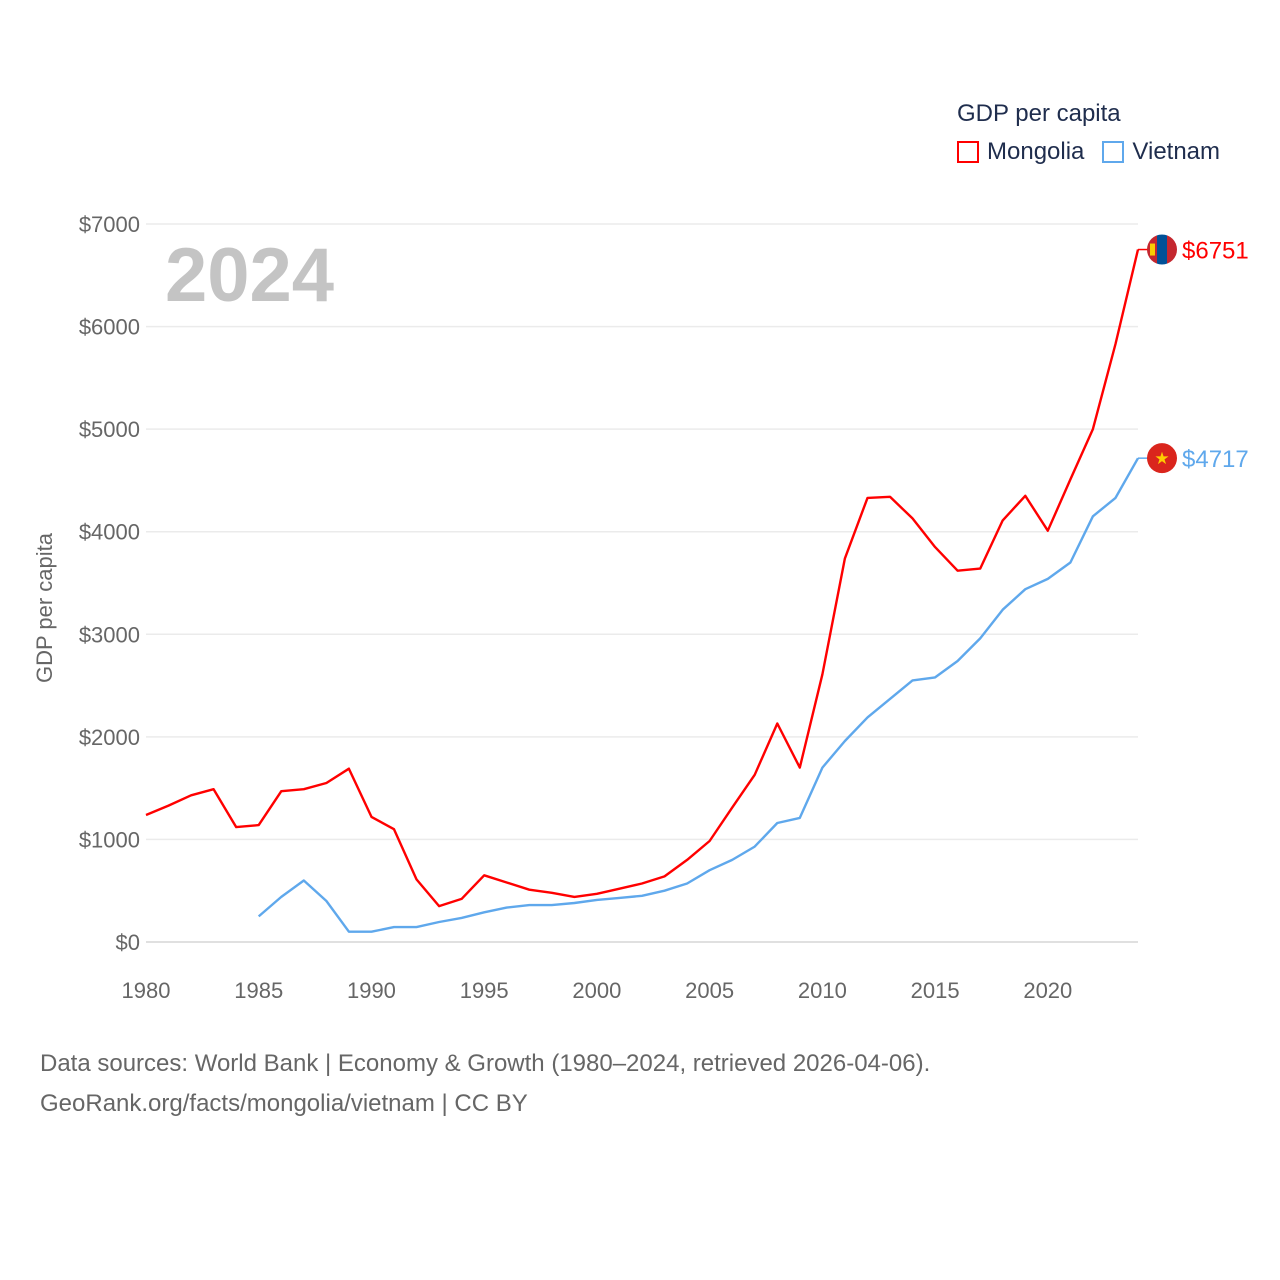 The image size is (1280, 1280). I want to click on x-tick-label: 2010, so click(822, 990).